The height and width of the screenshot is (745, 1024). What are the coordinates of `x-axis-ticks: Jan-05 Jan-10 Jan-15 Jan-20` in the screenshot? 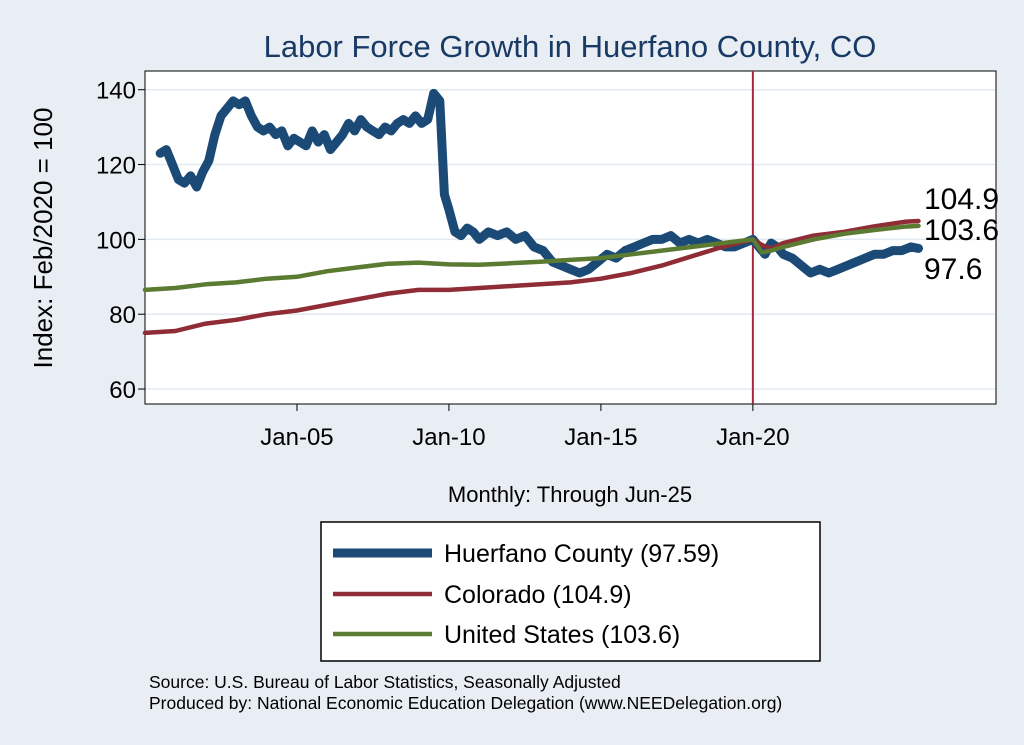 It's located at (525, 427).